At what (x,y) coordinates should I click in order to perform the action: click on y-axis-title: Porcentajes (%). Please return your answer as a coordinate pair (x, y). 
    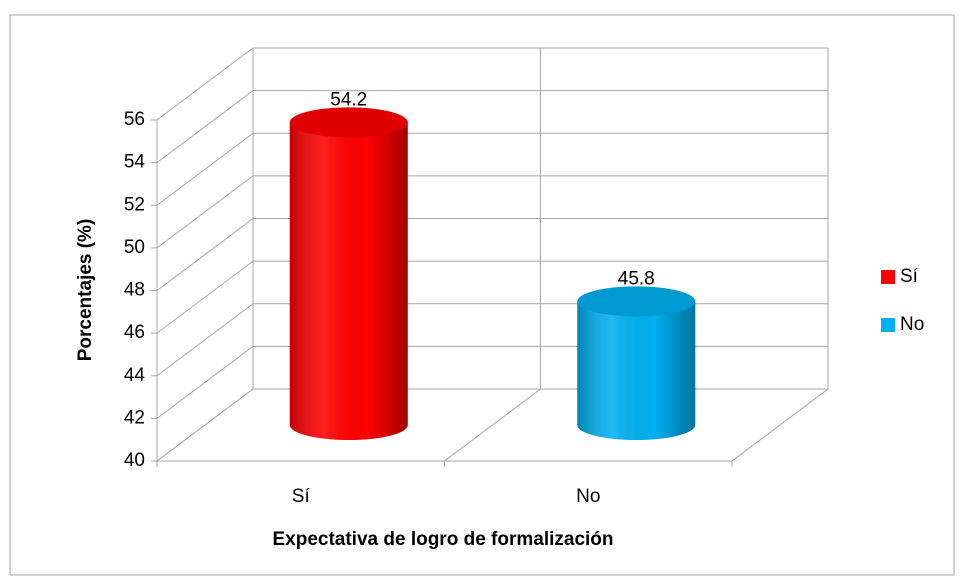
    Looking at the image, I should click on (85, 290).